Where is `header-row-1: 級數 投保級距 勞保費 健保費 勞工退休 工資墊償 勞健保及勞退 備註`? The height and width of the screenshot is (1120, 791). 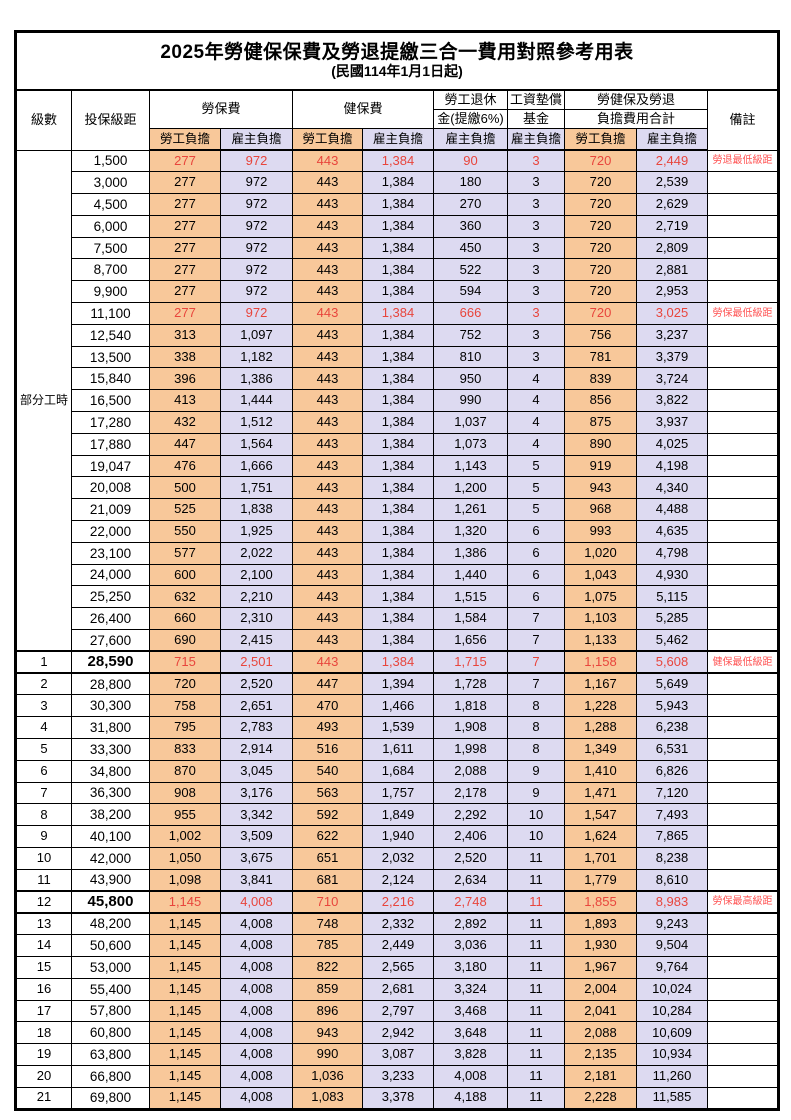 header-row-1: 級數 投保級距 勞保費 健保費 勞工退休 工資墊償 勞健保及勞退 備註 is located at coordinates (397, 120).